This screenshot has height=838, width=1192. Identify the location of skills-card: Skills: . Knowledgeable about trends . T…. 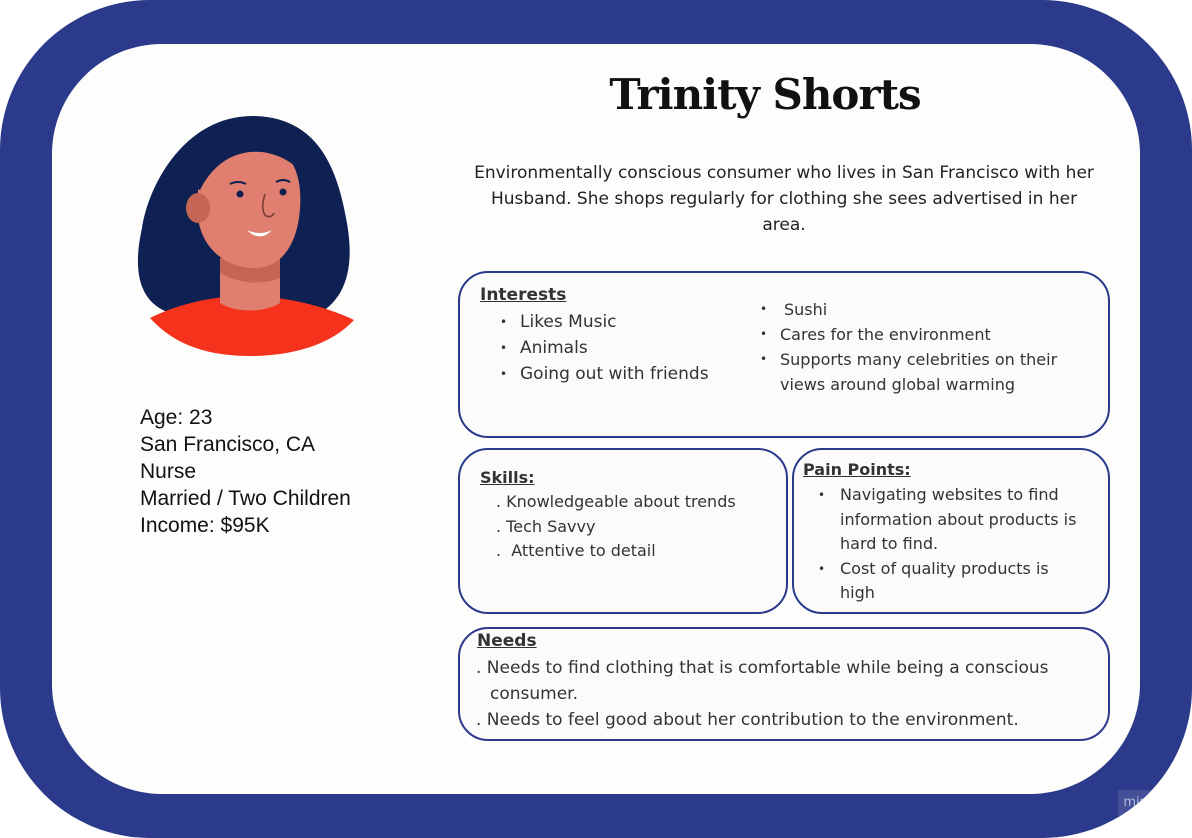
(623, 531).